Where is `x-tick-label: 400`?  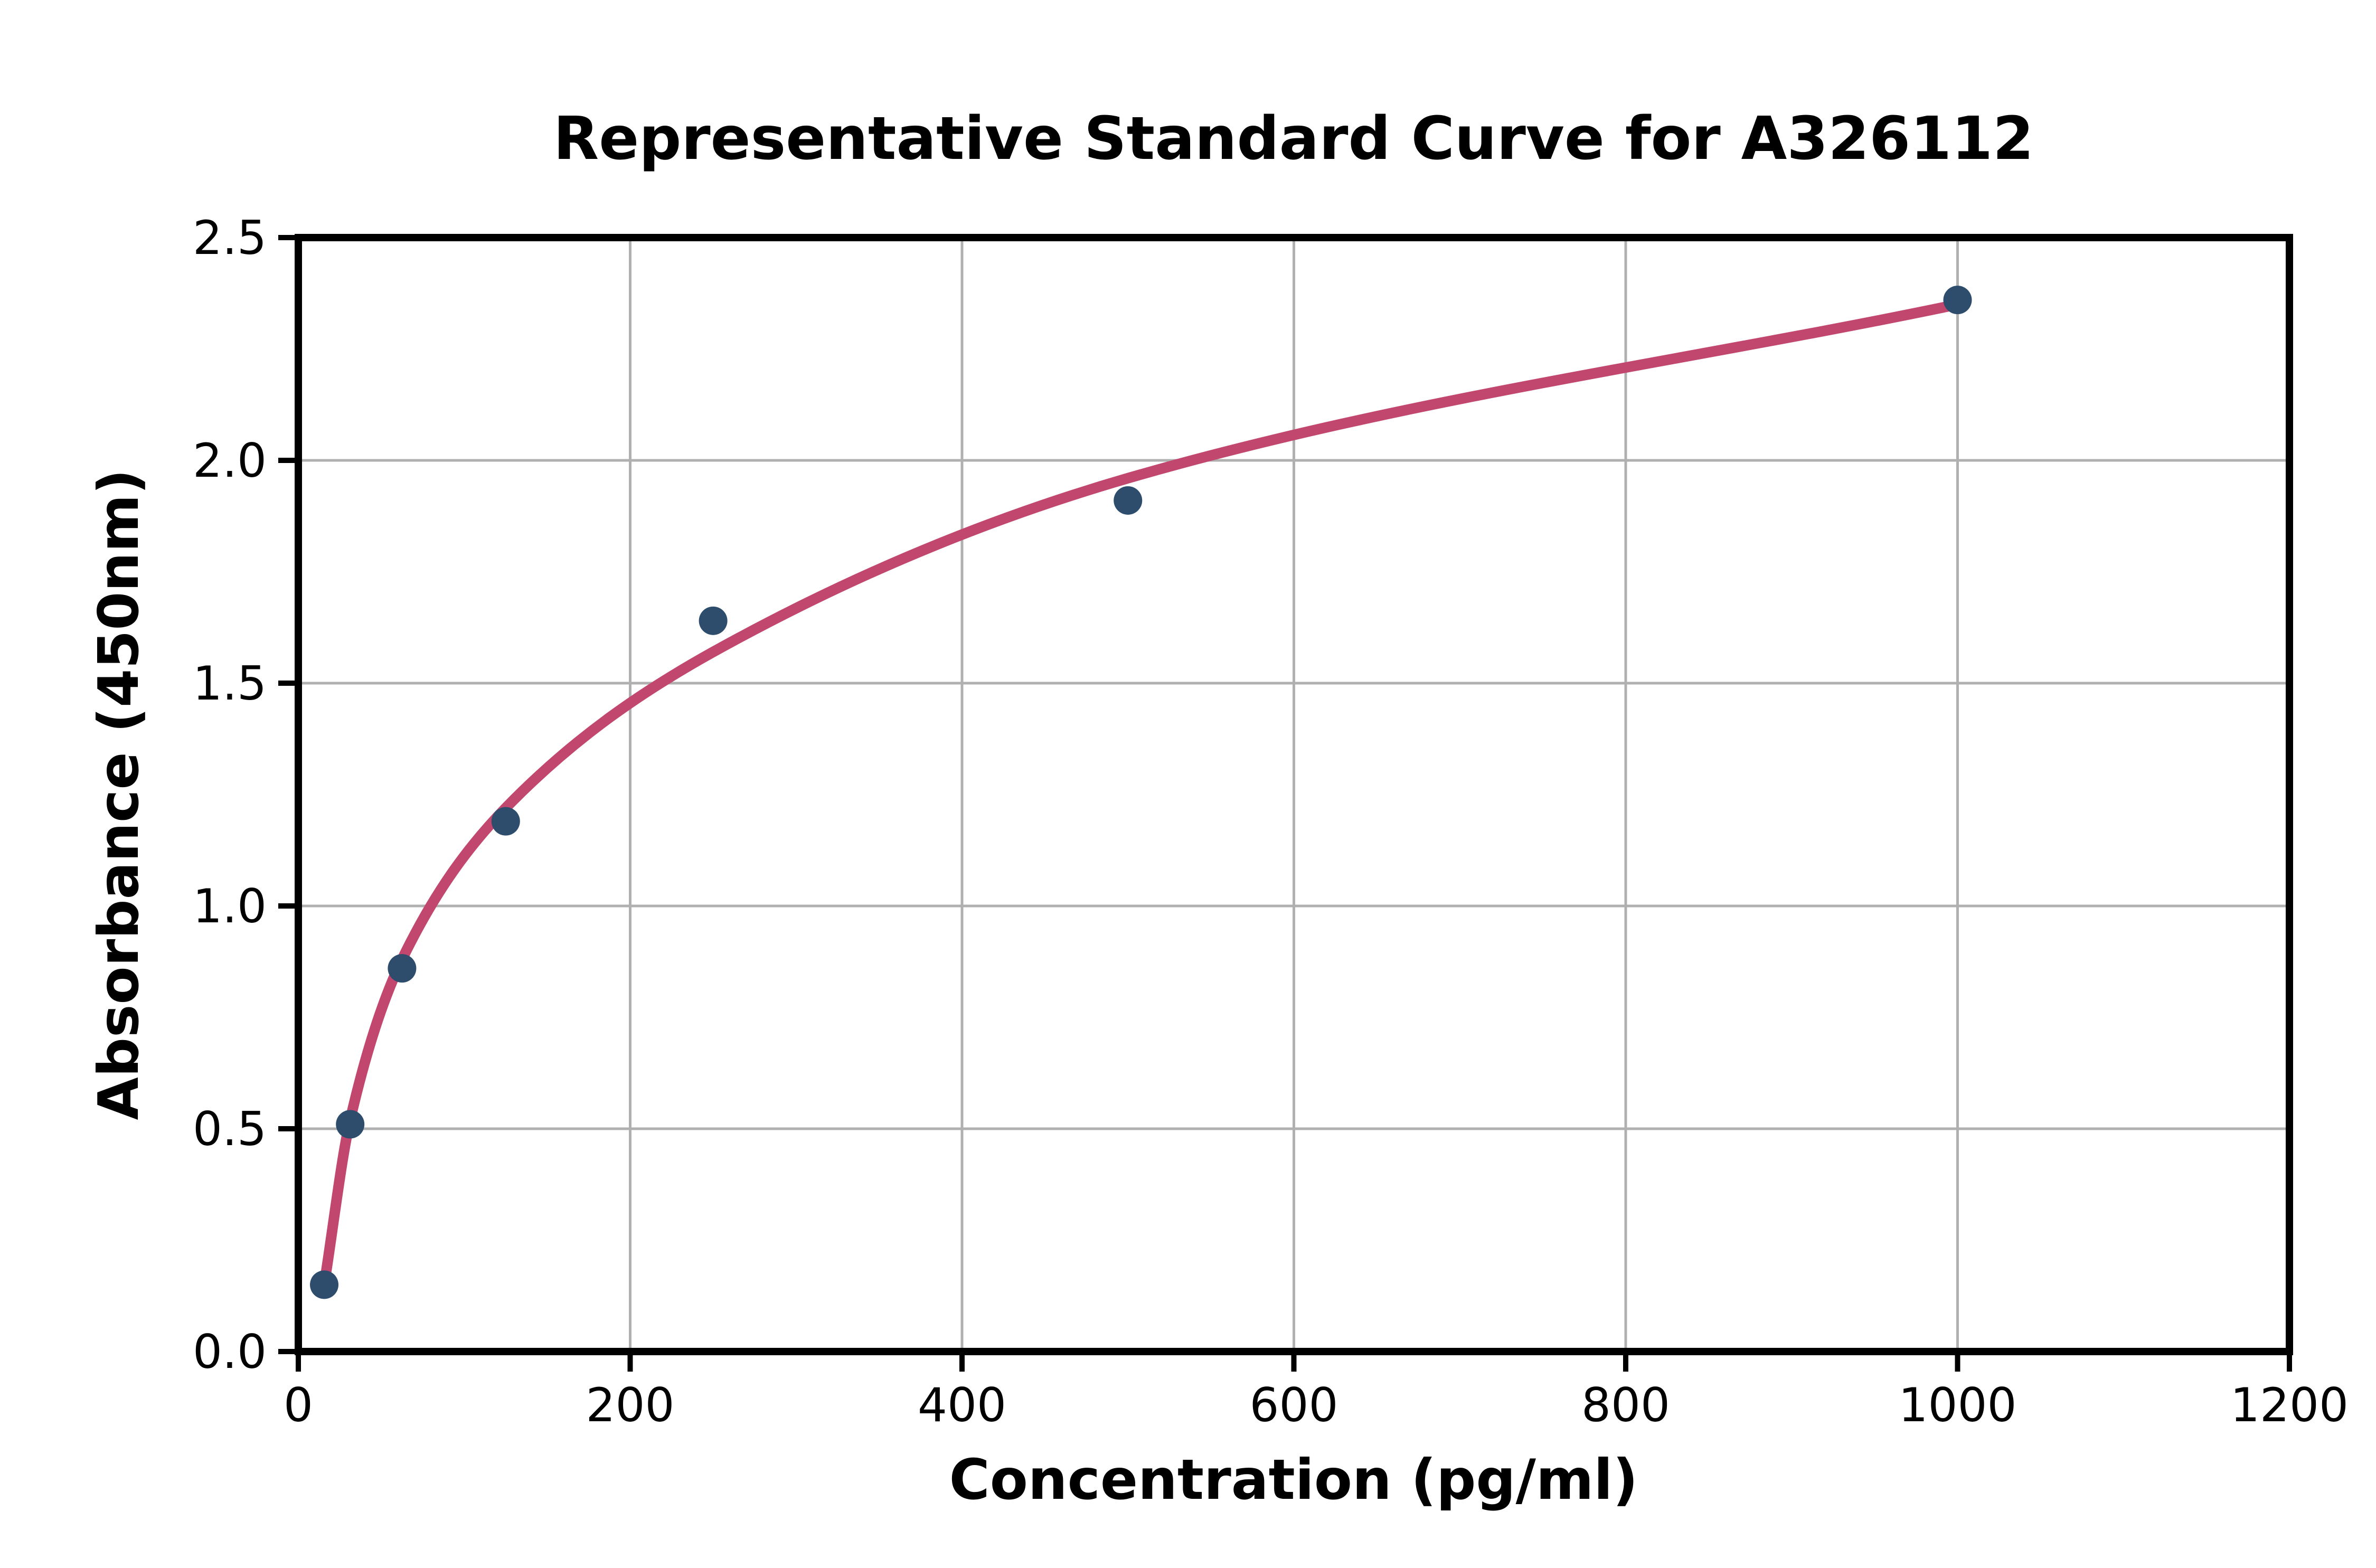 x-tick-label: 400 is located at coordinates (962, 1405).